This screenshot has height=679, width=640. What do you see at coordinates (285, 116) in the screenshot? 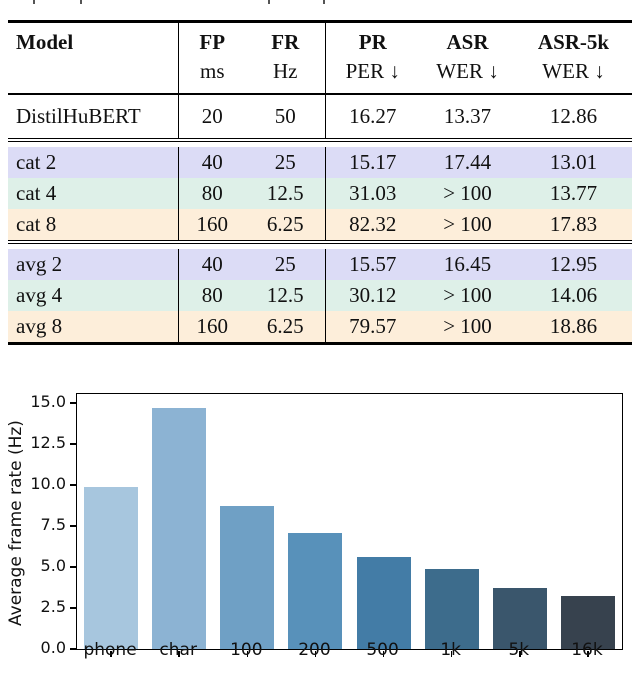
I see `value-cell: 50` at bounding box center [285, 116].